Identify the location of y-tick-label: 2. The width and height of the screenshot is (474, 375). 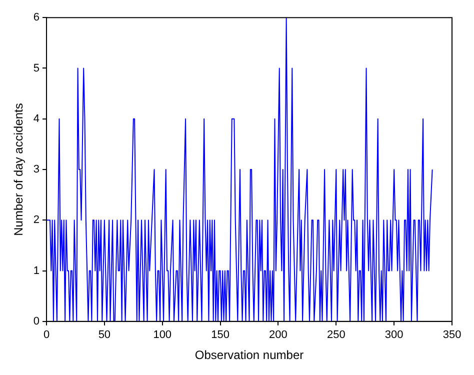
(36, 220).